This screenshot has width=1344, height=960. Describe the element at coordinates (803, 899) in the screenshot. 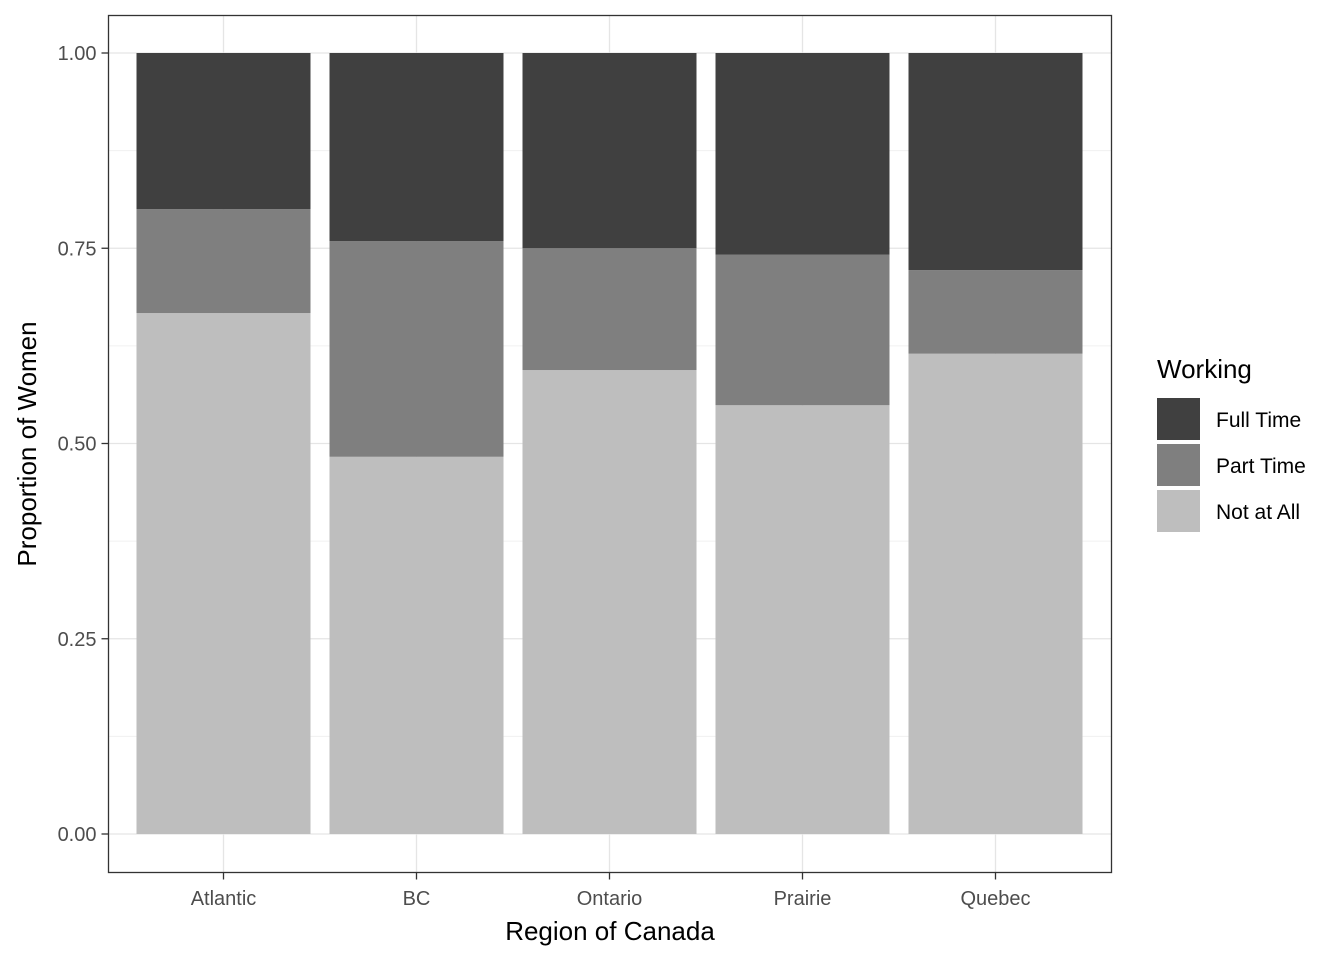

I see `x-tick-label: Prairie` at that location.